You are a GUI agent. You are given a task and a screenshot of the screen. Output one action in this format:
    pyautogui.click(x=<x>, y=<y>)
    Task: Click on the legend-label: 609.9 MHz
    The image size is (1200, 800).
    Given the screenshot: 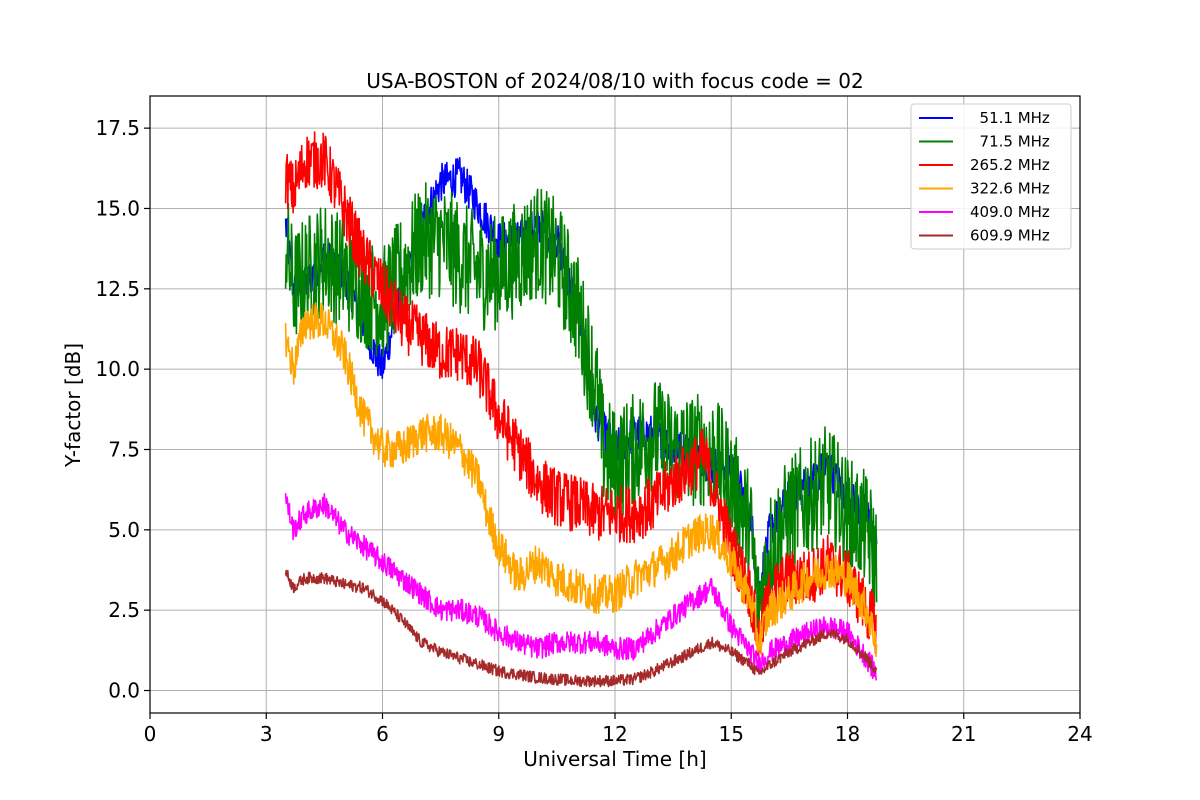 What is the action you would take?
    pyautogui.click(x=1010, y=236)
    